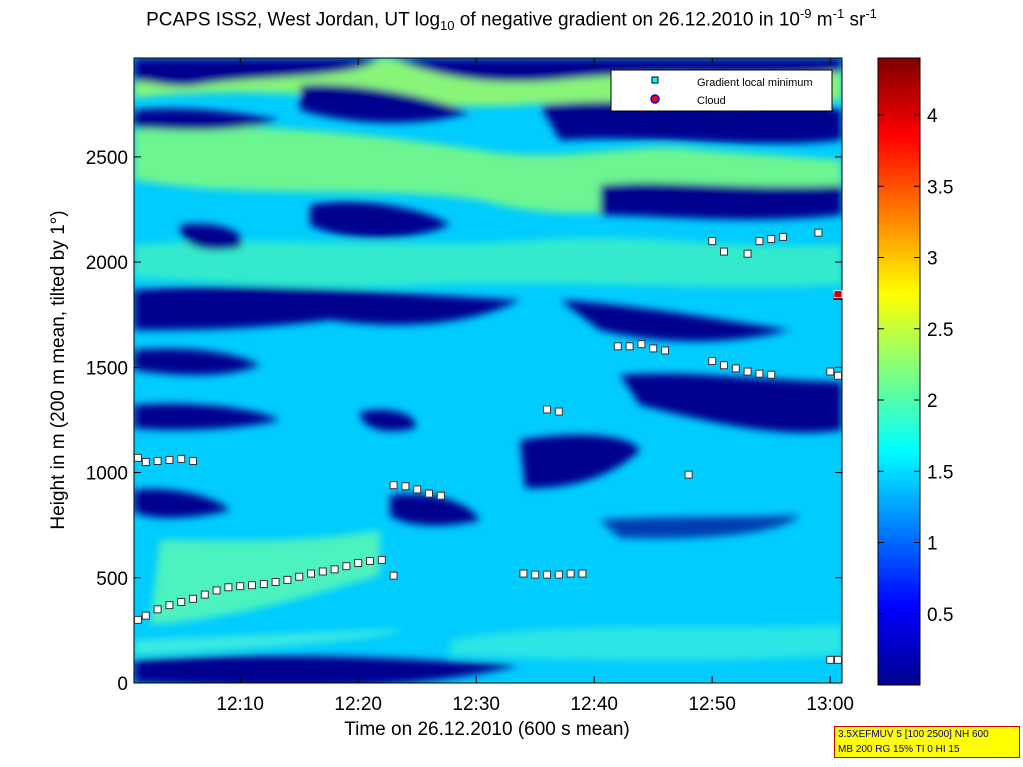 This screenshot has height=767, width=1023. What do you see at coordinates (122, 684) in the screenshot?
I see `y-tick-label: 0` at bounding box center [122, 684].